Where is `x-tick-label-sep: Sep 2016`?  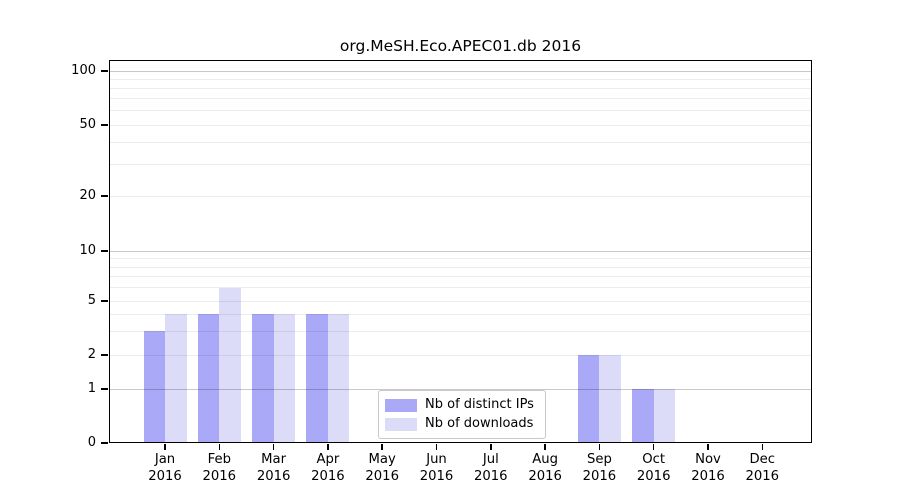
x-tick-label-sep: Sep 2016 is located at coordinates (599, 468).